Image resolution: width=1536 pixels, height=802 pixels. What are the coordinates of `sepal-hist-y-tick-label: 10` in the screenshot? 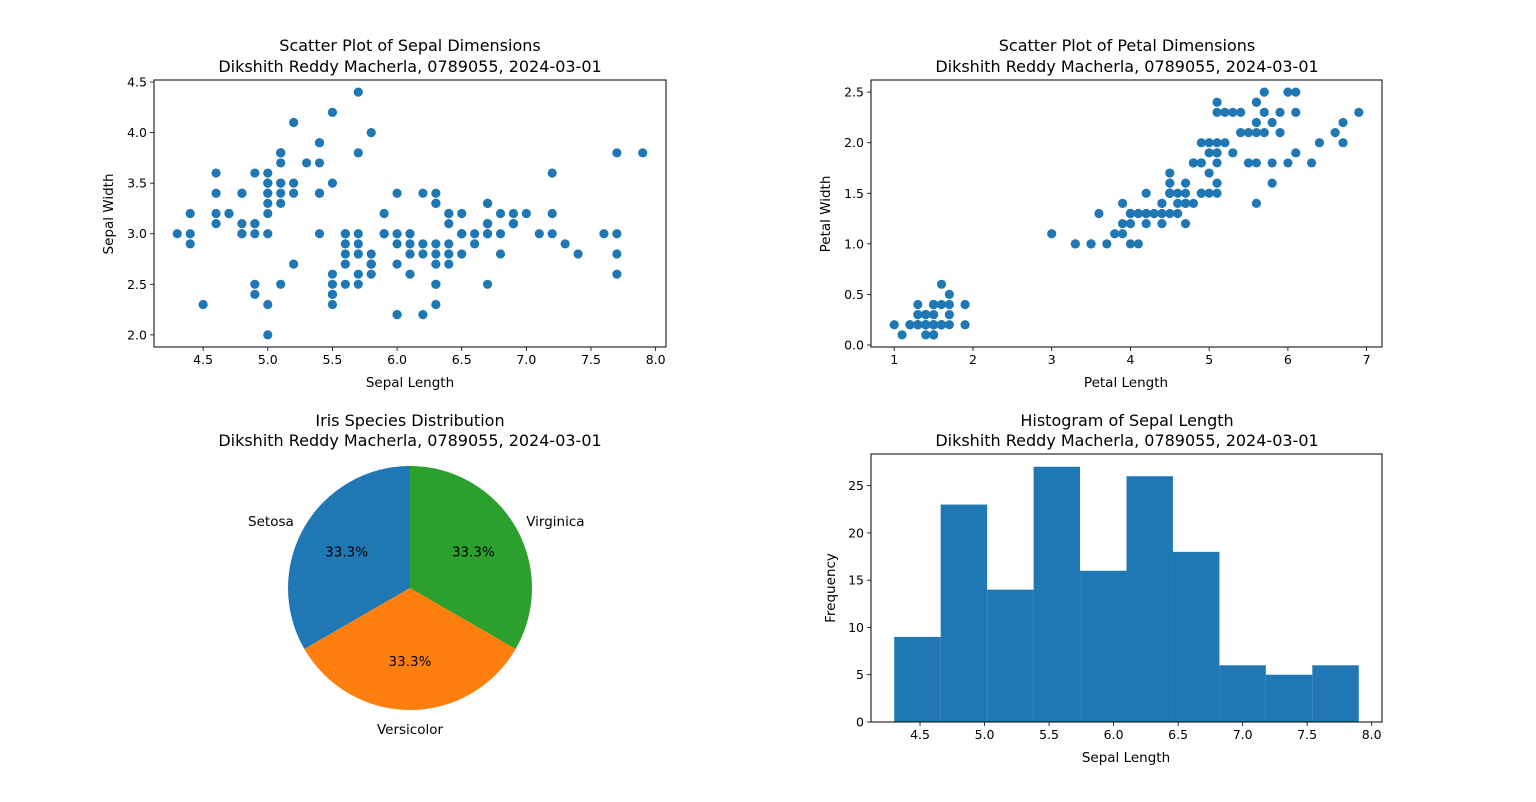 It's located at (856, 627).